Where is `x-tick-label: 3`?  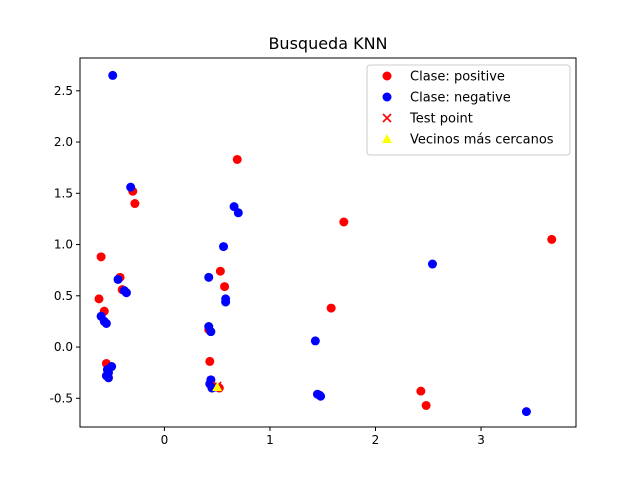 x-tick-label: 3 is located at coordinates (481, 440).